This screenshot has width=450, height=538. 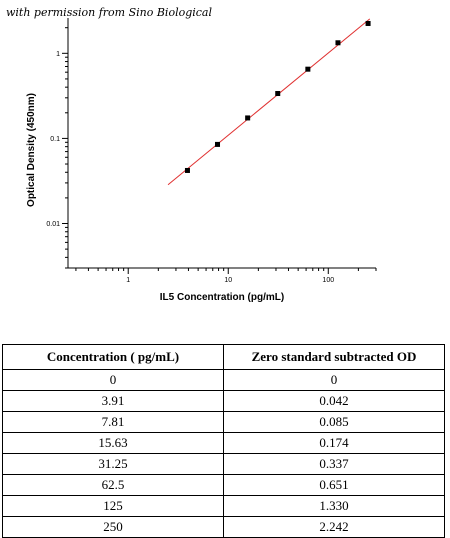 What do you see at coordinates (113, 357) in the screenshot?
I see `column-header-concentration: Concentration ( pg/mL)` at bounding box center [113, 357].